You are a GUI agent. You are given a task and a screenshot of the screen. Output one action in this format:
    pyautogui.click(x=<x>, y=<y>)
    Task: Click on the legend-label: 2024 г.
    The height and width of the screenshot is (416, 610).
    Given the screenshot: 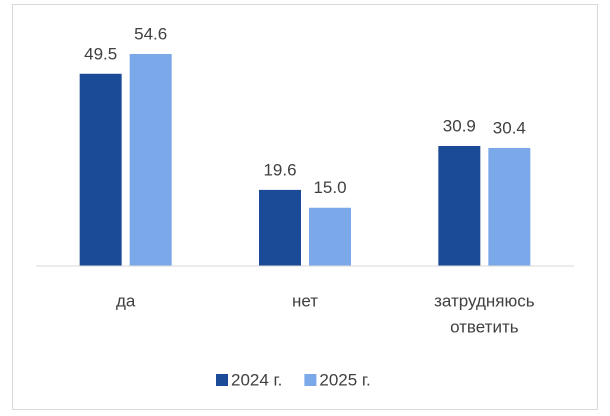 What is the action you would take?
    pyautogui.click(x=256, y=379)
    